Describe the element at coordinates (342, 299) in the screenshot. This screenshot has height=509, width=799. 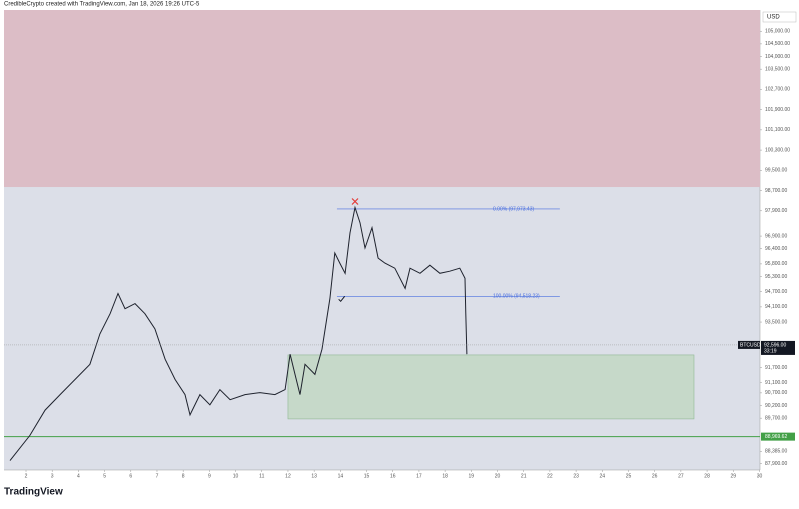
I see `check-mark` at that location.